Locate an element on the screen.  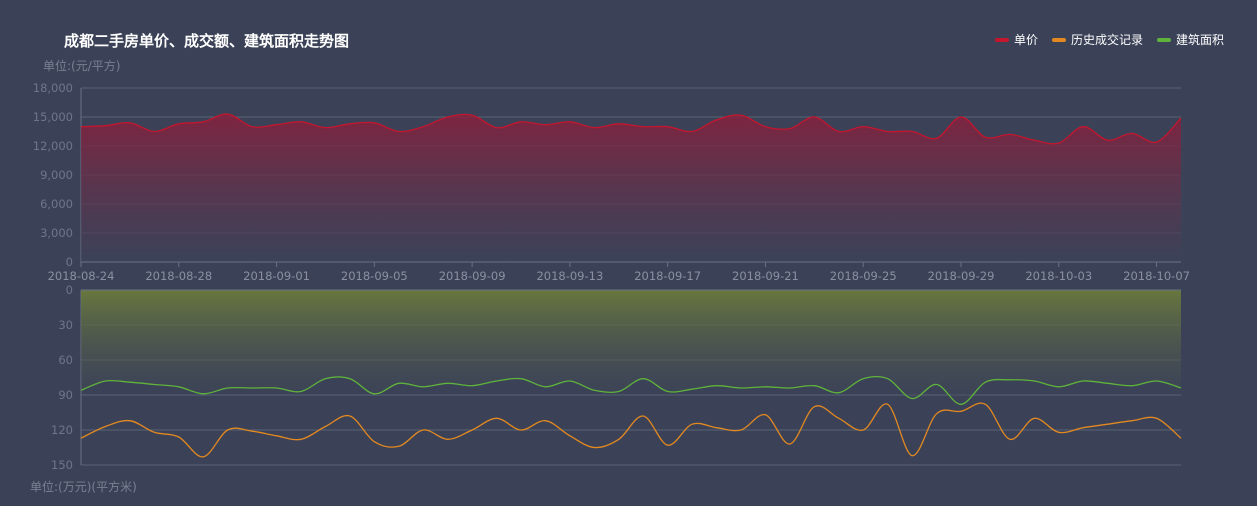
legend-item-transaction-history: 历史成交记录 is located at coordinates (1097, 39).